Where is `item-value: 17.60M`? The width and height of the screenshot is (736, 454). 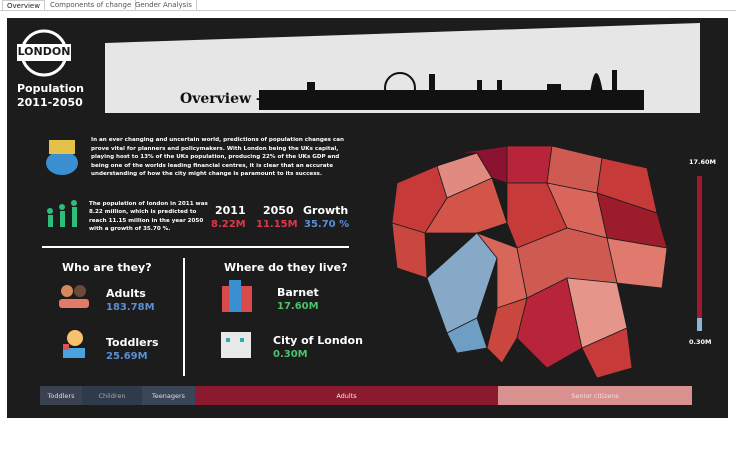 item-value: 17.60M is located at coordinates (298, 306).